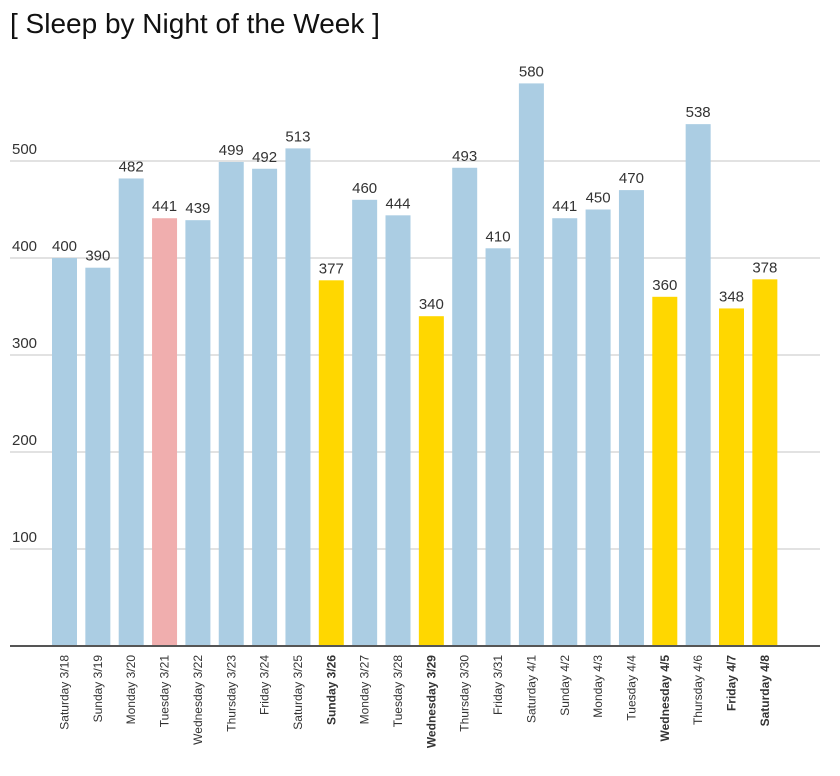  I want to click on x-tick-label: Saturday 3/18, so click(65, 692).